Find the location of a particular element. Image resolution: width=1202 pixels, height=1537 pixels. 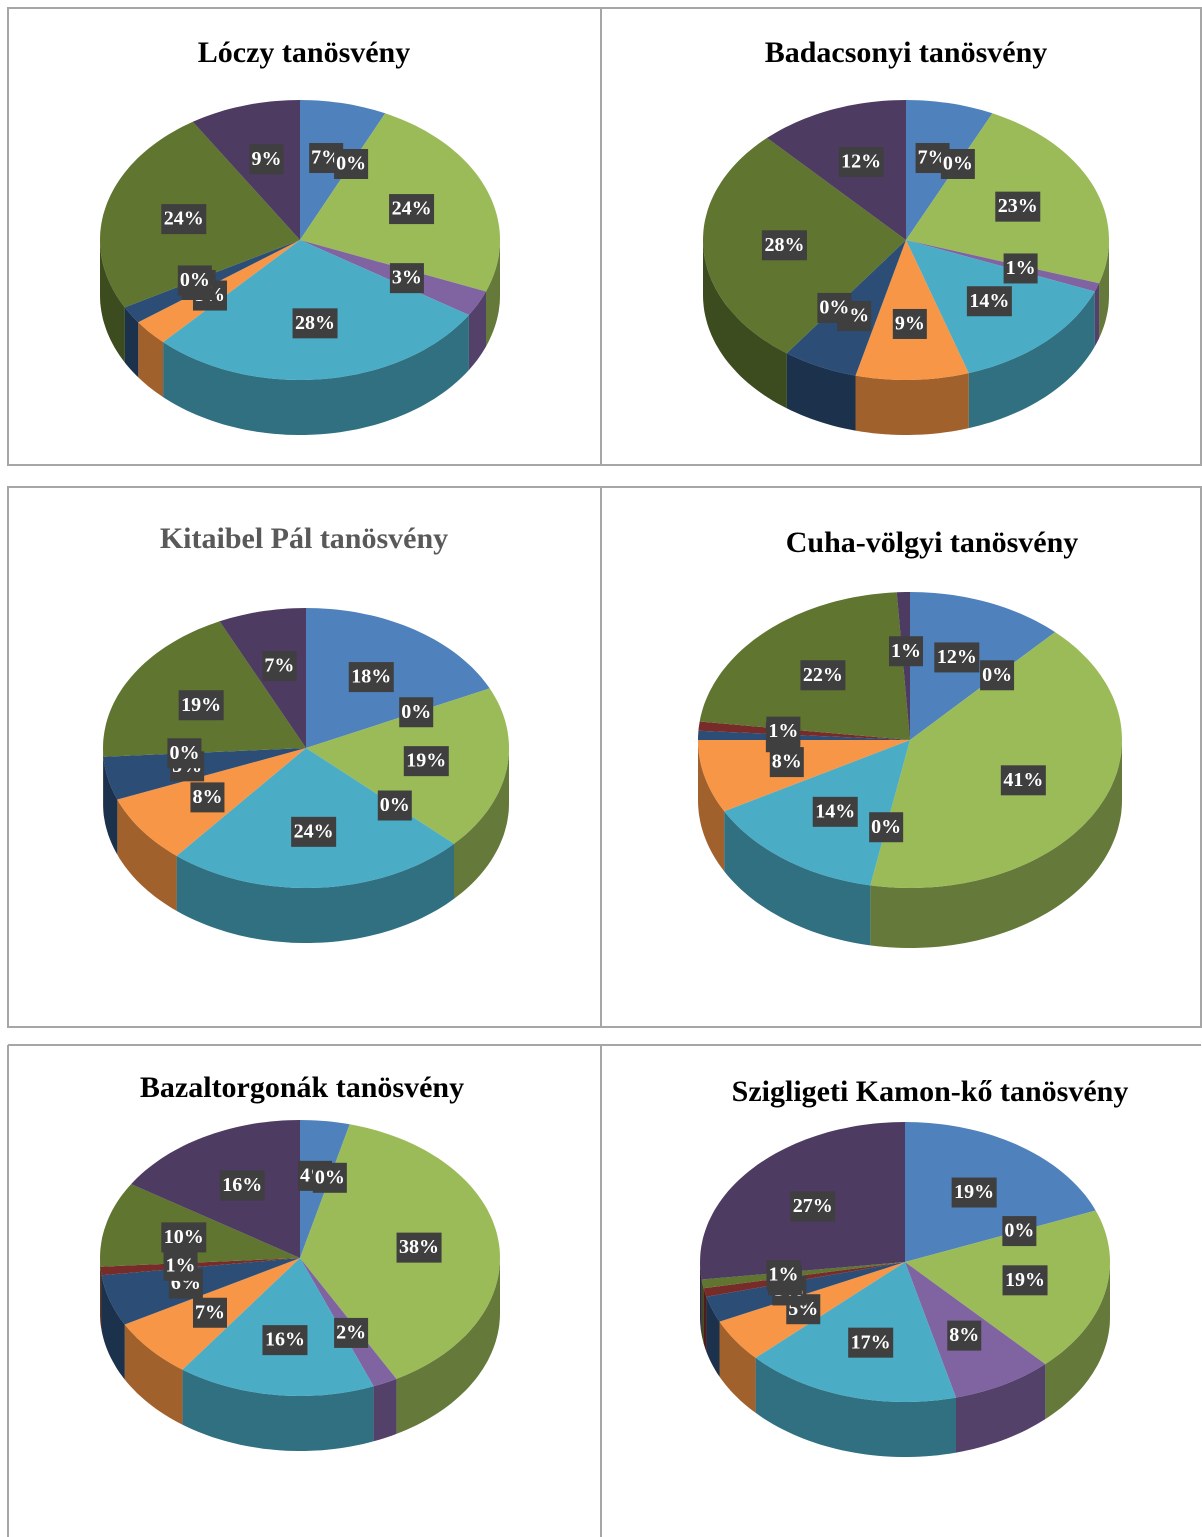

data-label: 14% is located at coordinates (835, 811).